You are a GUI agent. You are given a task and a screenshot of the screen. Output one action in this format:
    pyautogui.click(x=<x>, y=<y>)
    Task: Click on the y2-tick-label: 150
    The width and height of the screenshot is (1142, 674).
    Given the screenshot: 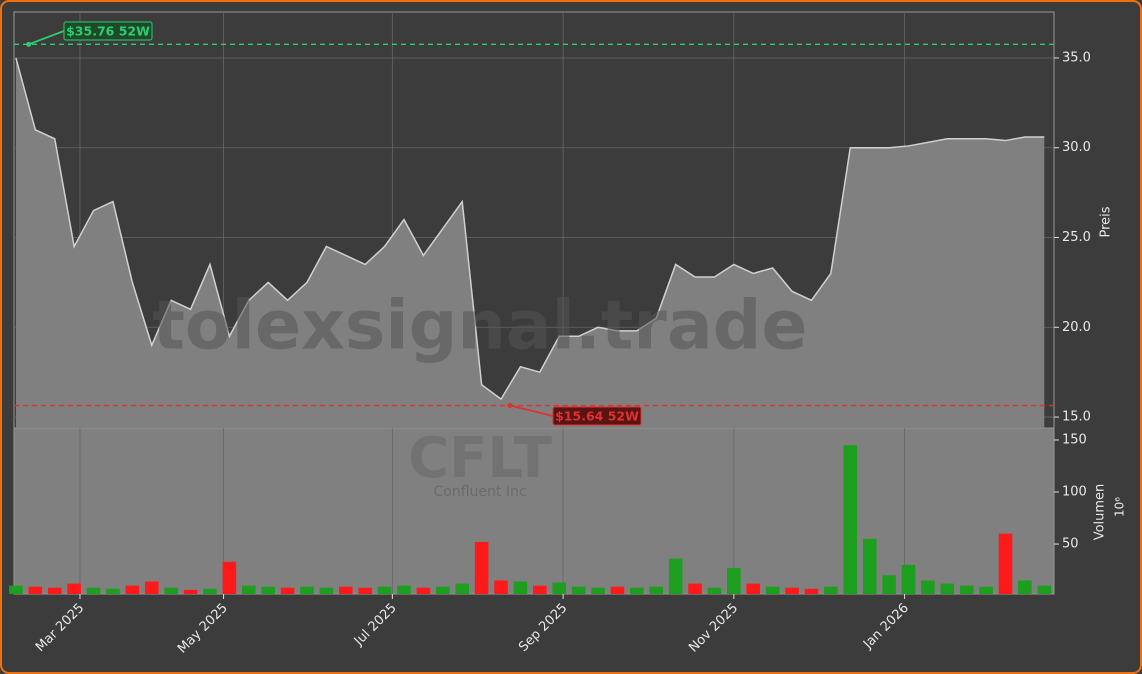 What is the action you would take?
    pyautogui.click(x=1074, y=439)
    